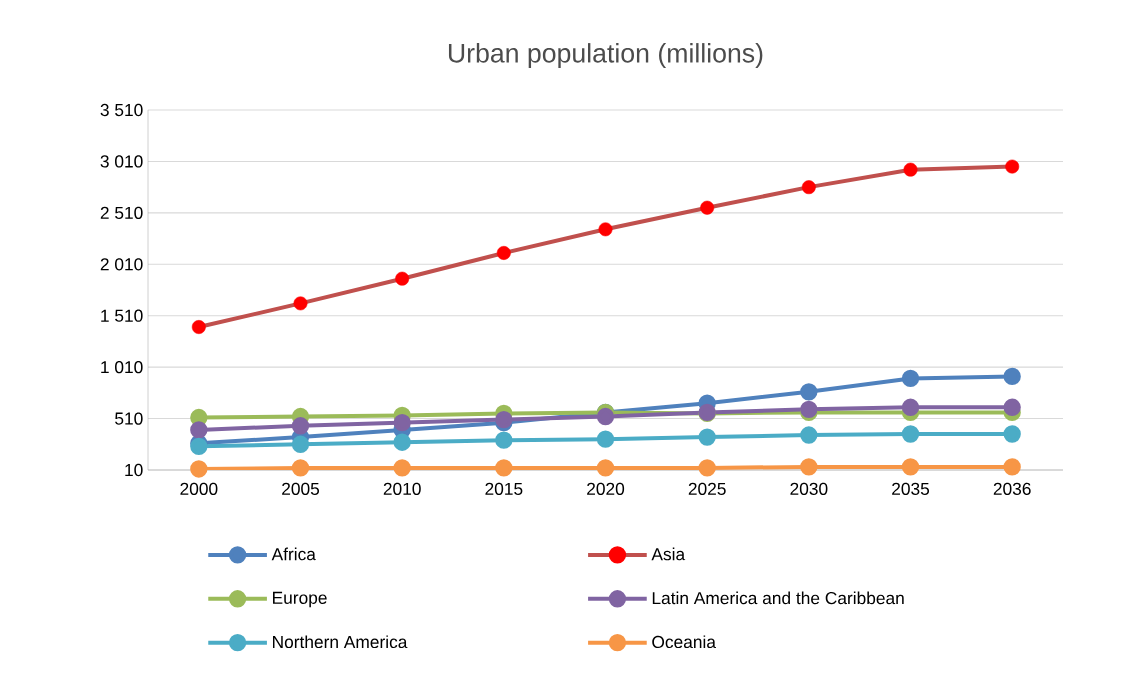 The image size is (1137, 674). Describe the element at coordinates (122, 367) in the screenshot. I see `y-tick-label: 1 010` at that location.